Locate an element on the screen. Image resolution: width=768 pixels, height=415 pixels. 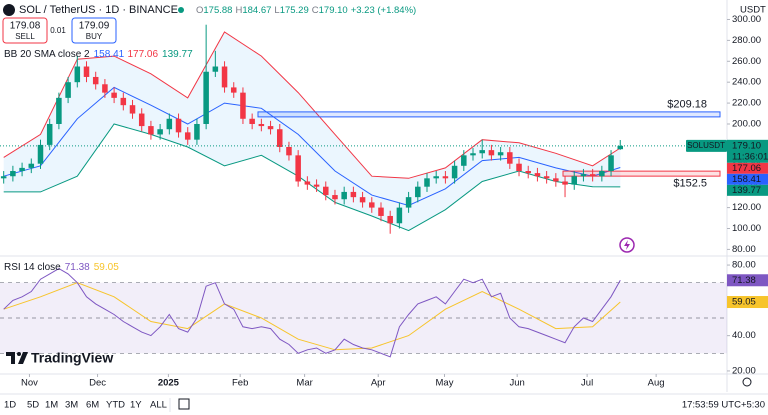
bb-badge-text: 158.41 is located at coordinates (746, 179).